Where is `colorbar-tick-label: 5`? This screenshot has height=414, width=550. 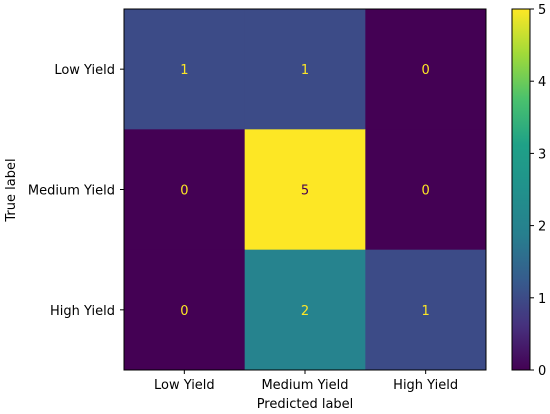
colorbar-tick-label: 5 is located at coordinates (542, 10).